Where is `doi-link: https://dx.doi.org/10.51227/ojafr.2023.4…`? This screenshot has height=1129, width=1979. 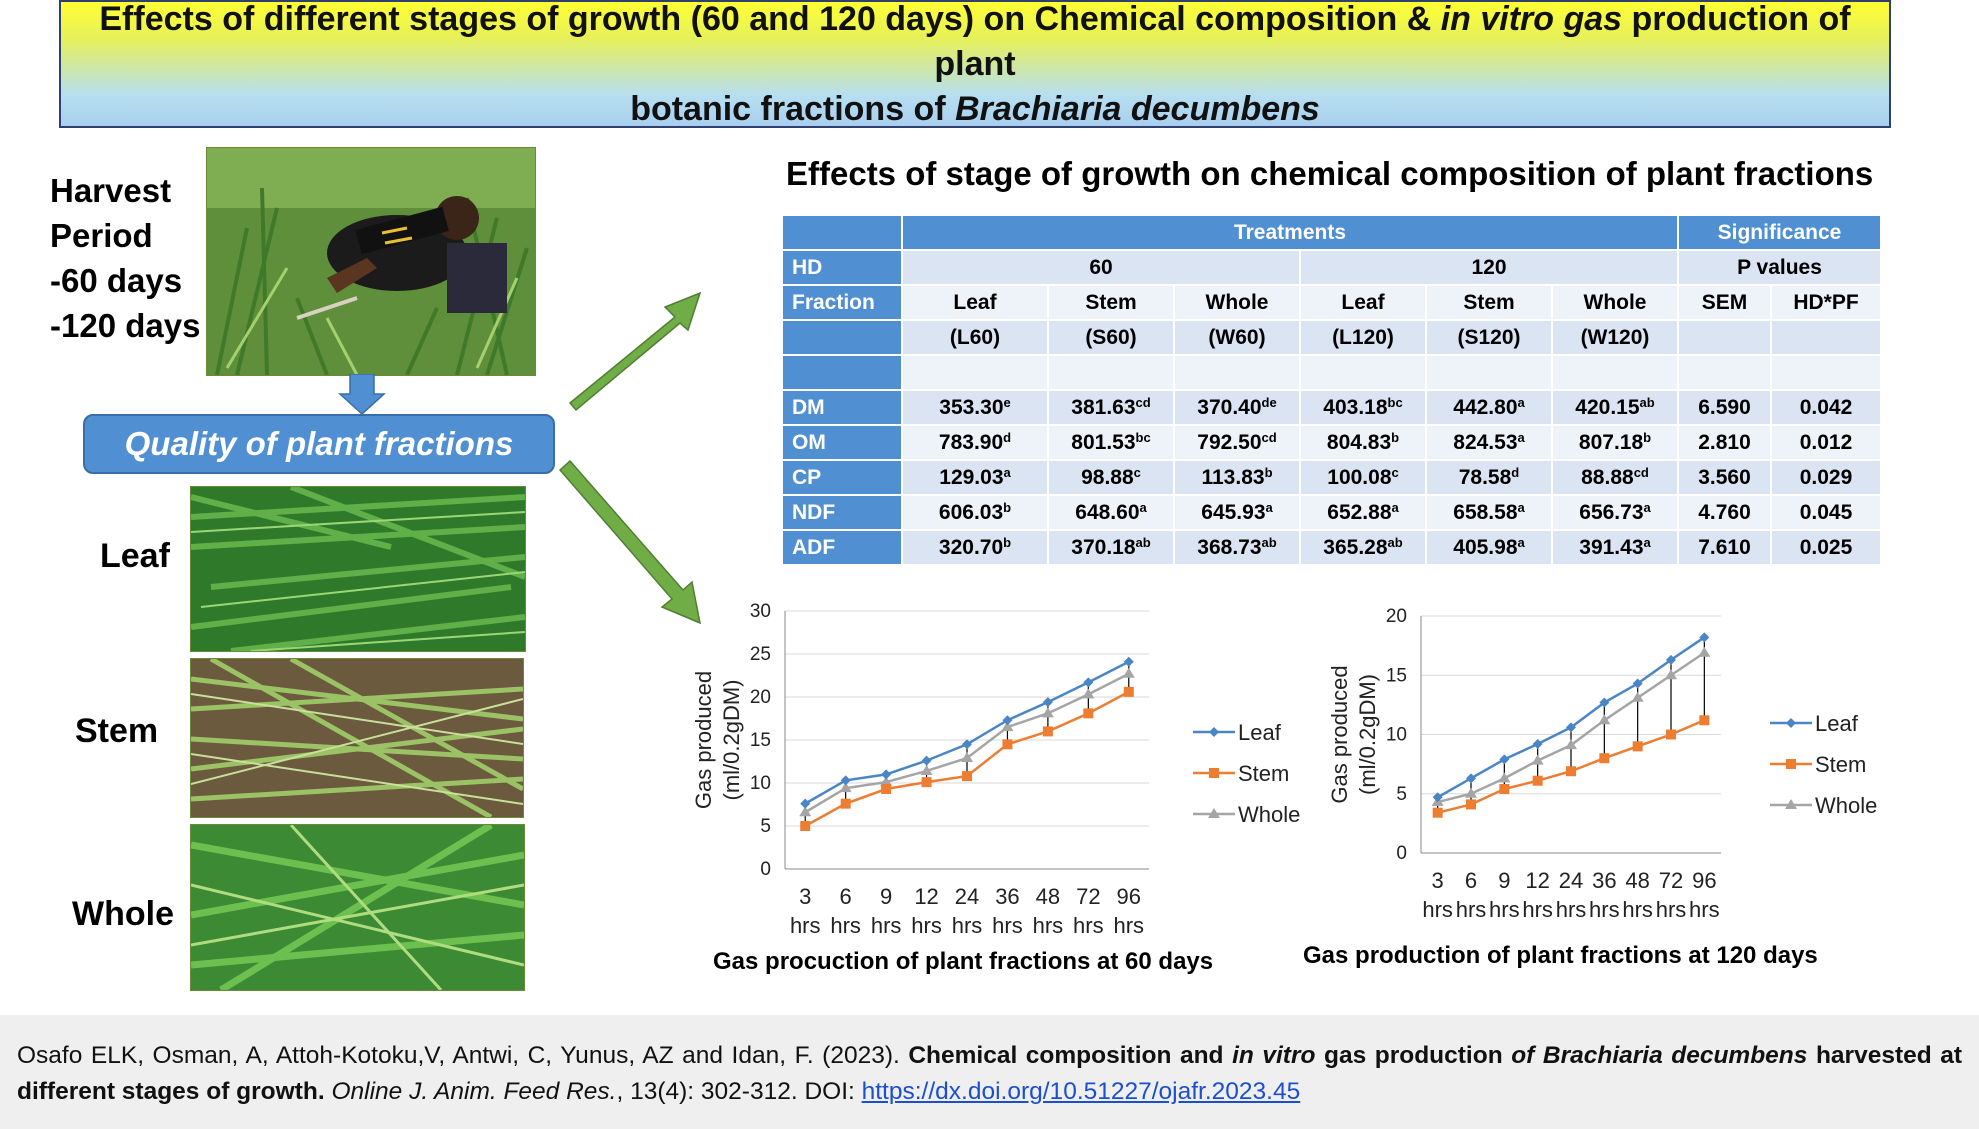 doi-link: https://dx.doi.org/10.51227/ojafr.2023.4… is located at coordinates (1081, 1091).